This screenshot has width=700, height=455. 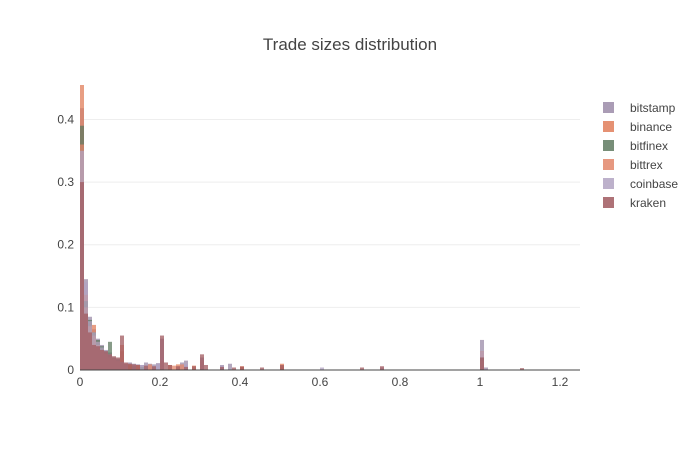 I want to click on x-tick-label: 1.2, so click(x=560, y=382).